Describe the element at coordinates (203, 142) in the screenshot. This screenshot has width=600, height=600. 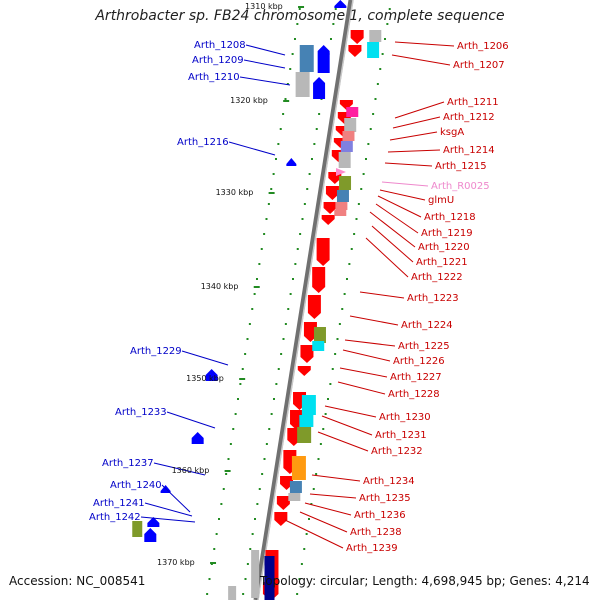
I see `gene-label-left: Arth_1216` at that location.